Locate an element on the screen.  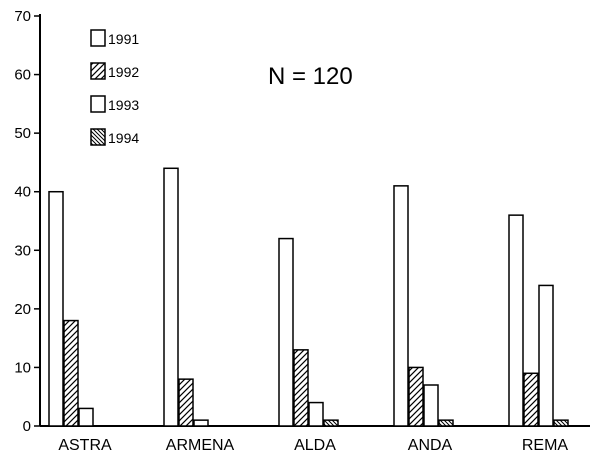
legend-swatch-1991 is located at coordinates (98, 38).